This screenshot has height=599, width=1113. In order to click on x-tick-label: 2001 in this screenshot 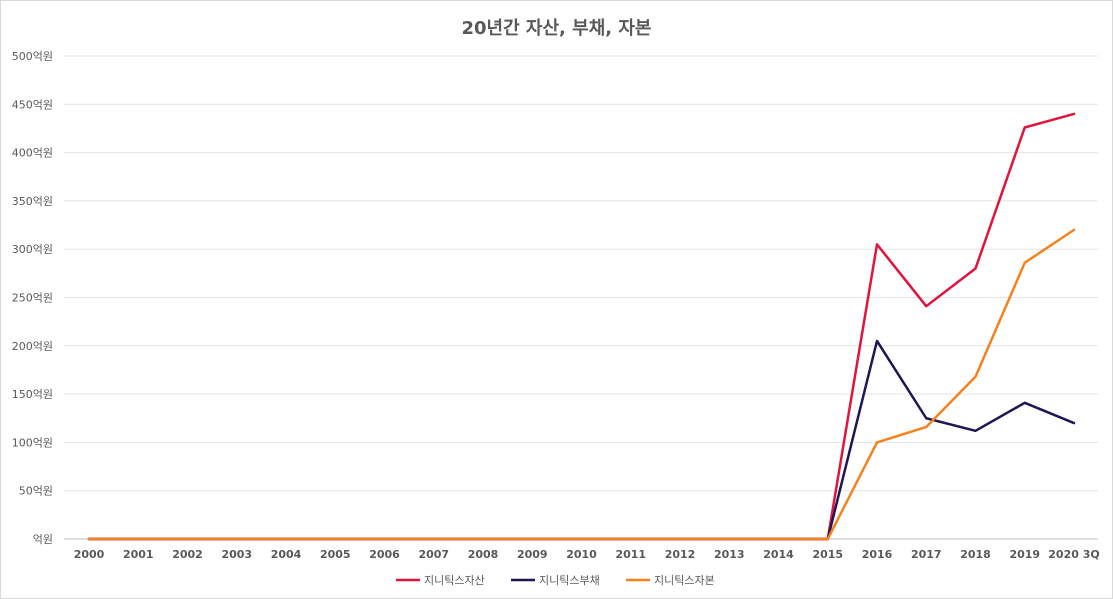, I will do `click(138, 554)`.